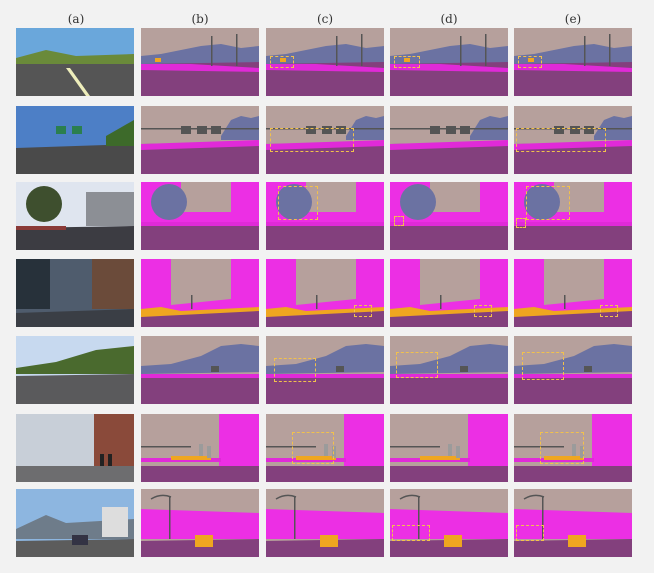  I want to click on segmentation-map-e-row6, so click(573, 448).